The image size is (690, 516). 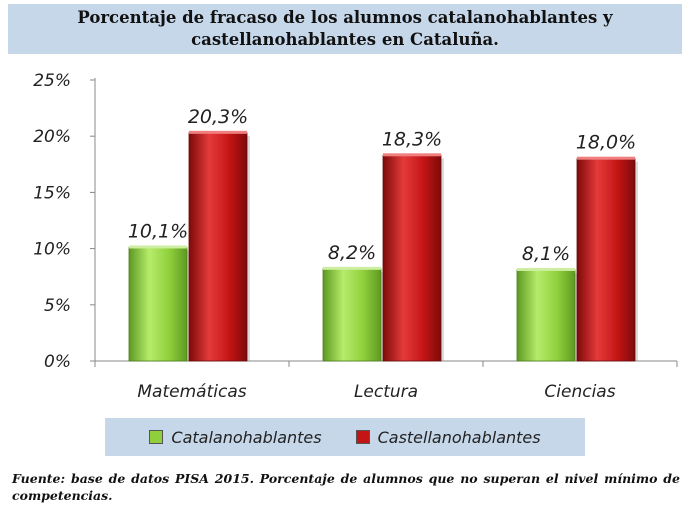 I want to click on legend-item-castellanohablantes: Castellanohablantes, so click(x=448, y=437).